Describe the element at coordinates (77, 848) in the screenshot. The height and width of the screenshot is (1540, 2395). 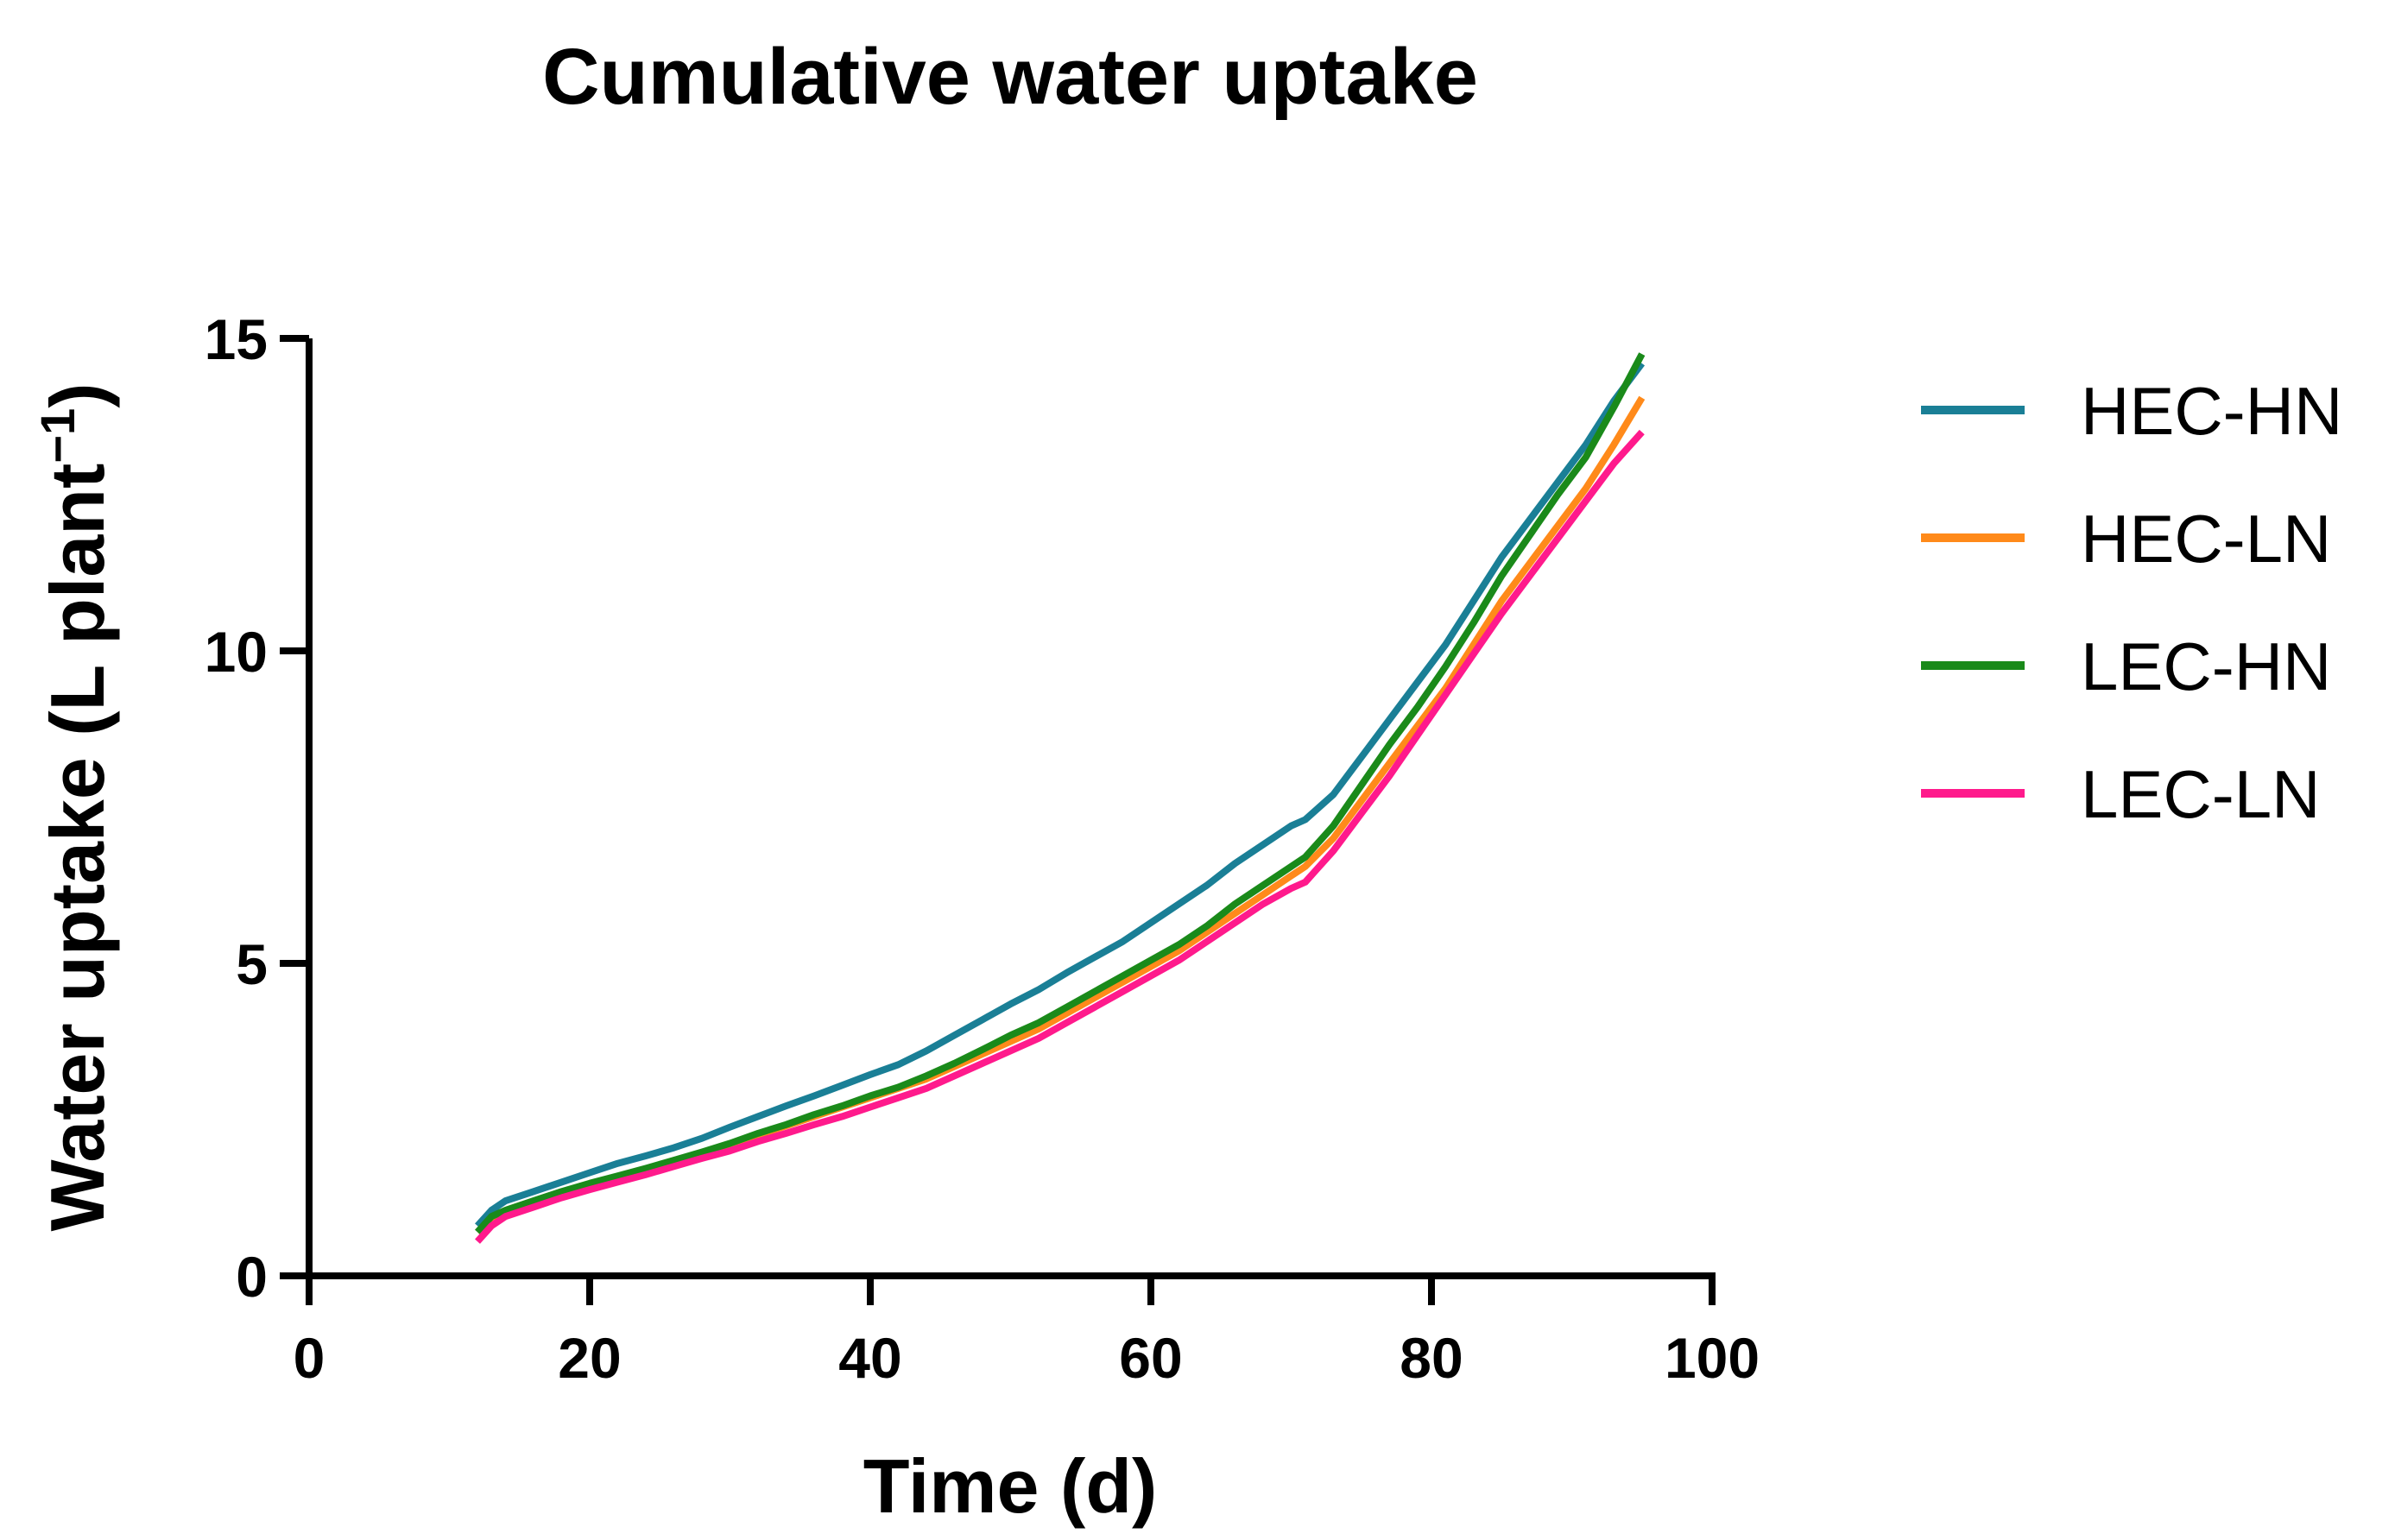
I see `y-axis-label-main: Water uptake (L plant` at that location.